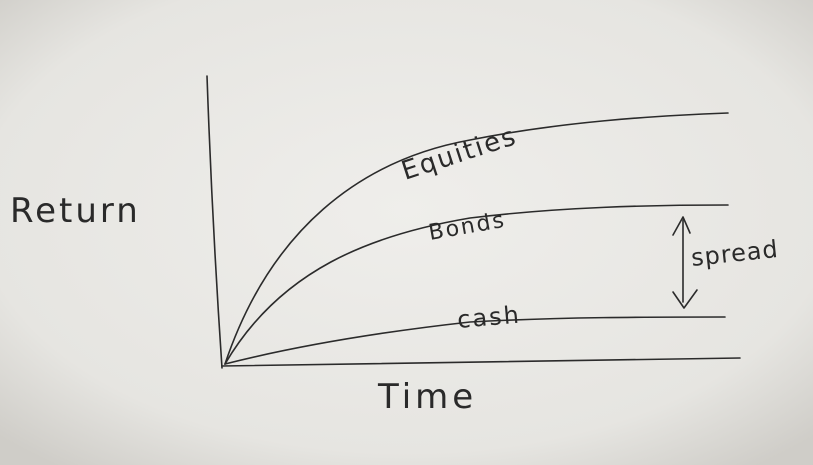  I want to click on x-axis-label: Time, so click(427, 397).